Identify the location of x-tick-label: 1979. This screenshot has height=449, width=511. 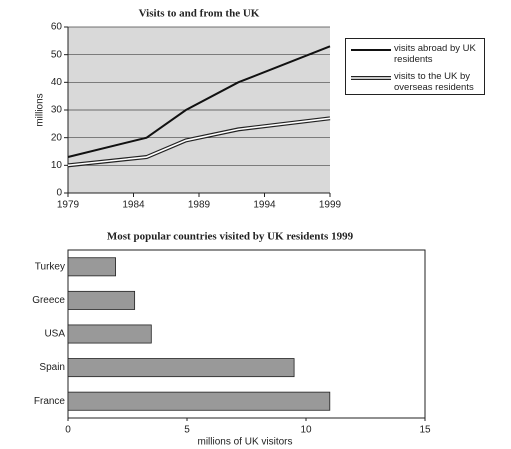
(68, 205).